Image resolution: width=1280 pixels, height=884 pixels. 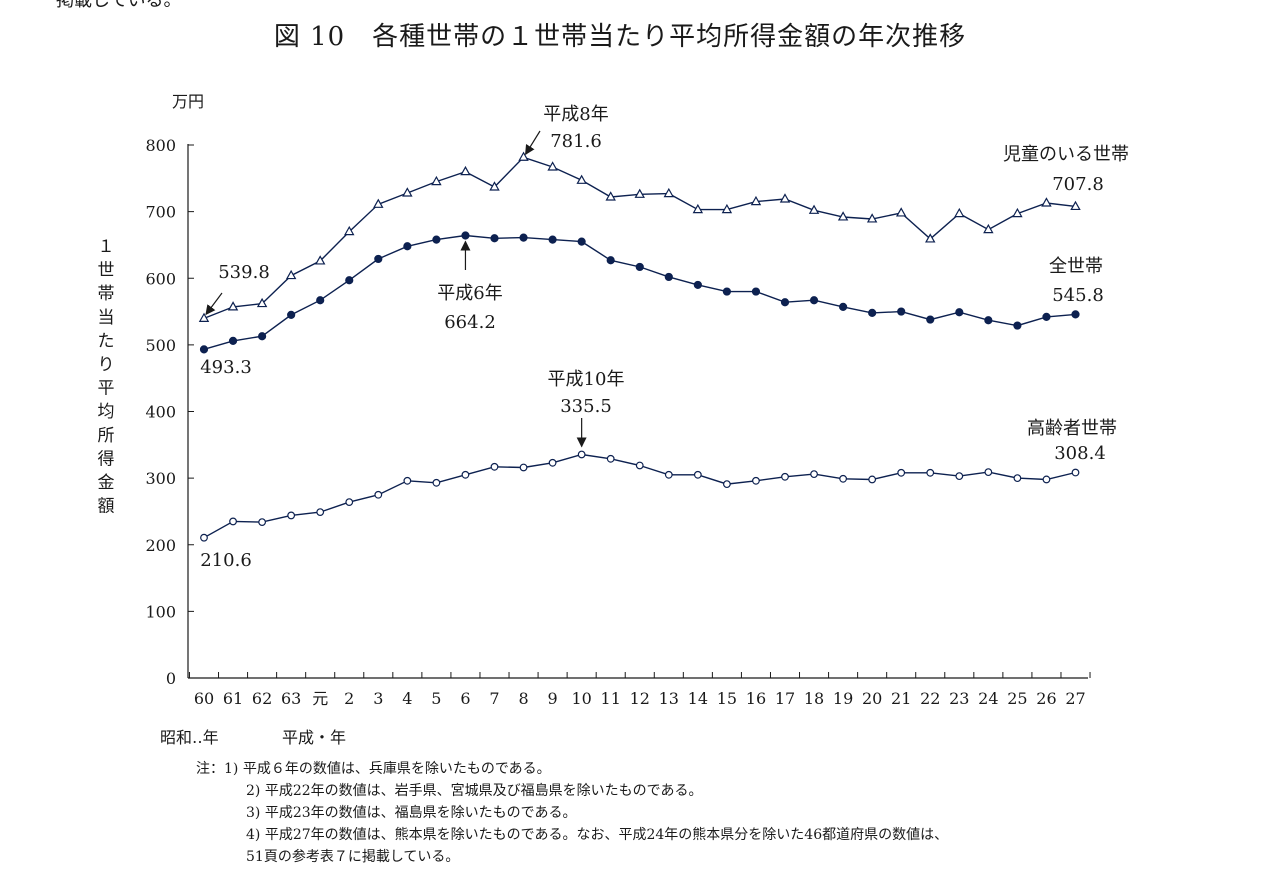 What do you see at coordinates (320, 698) in the screenshot?
I see `x-tick-label: 元` at bounding box center [320, 698].